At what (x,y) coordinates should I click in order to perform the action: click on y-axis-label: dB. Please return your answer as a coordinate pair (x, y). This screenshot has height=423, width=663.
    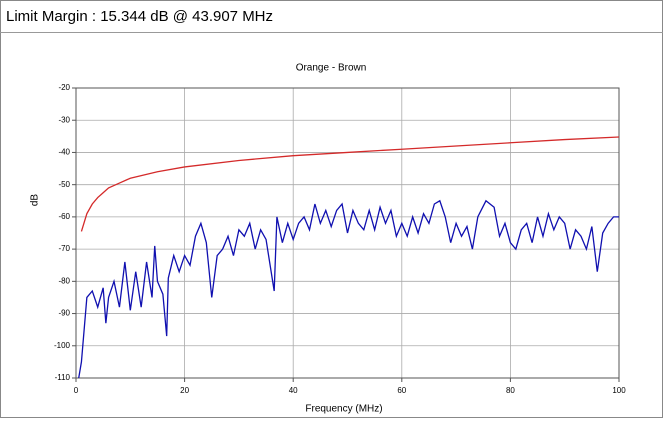
    Looking at the image, I should click on (35, 200).